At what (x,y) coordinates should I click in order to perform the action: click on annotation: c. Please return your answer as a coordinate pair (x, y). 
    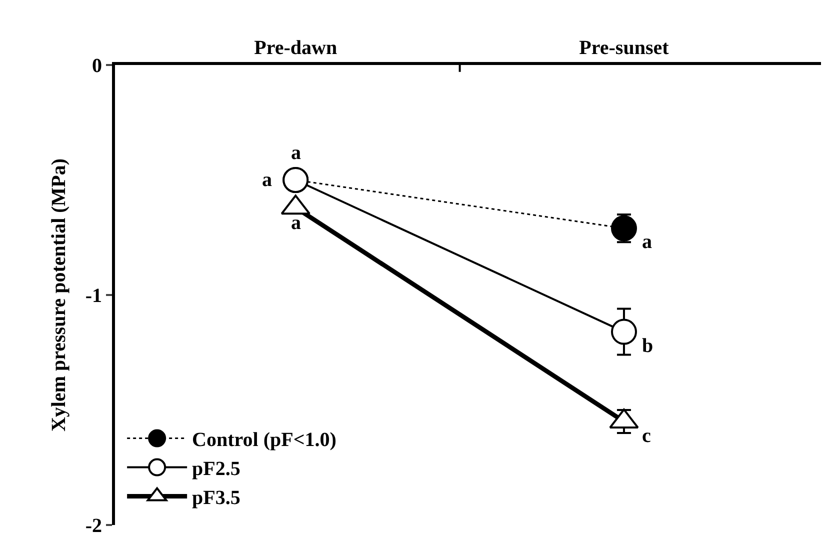
    Looking at the image, I should click on (646, 436).